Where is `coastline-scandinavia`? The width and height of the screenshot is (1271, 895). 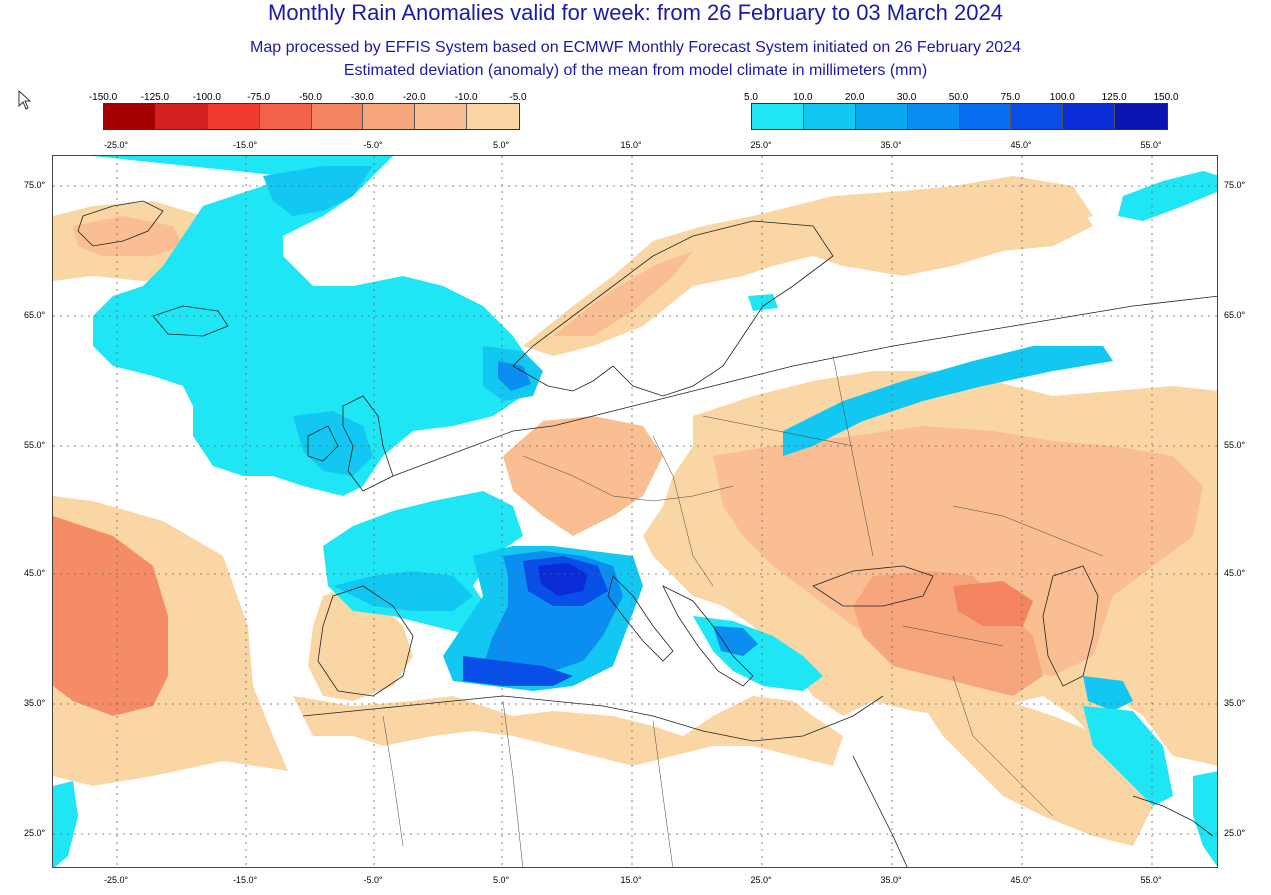
coastline-scandinavia is located at coordinates (673, 308).